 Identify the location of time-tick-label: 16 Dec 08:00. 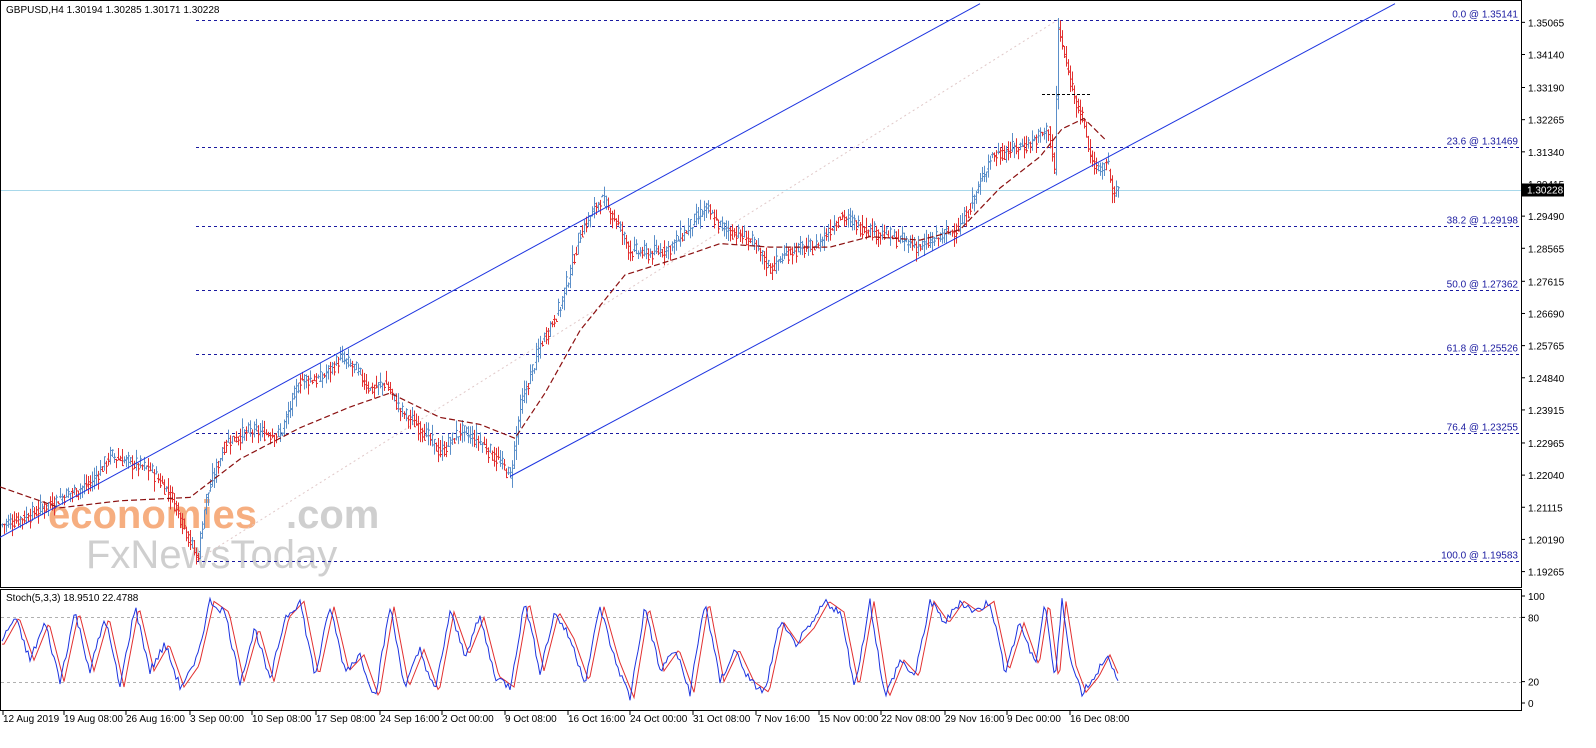
(1100, 719).